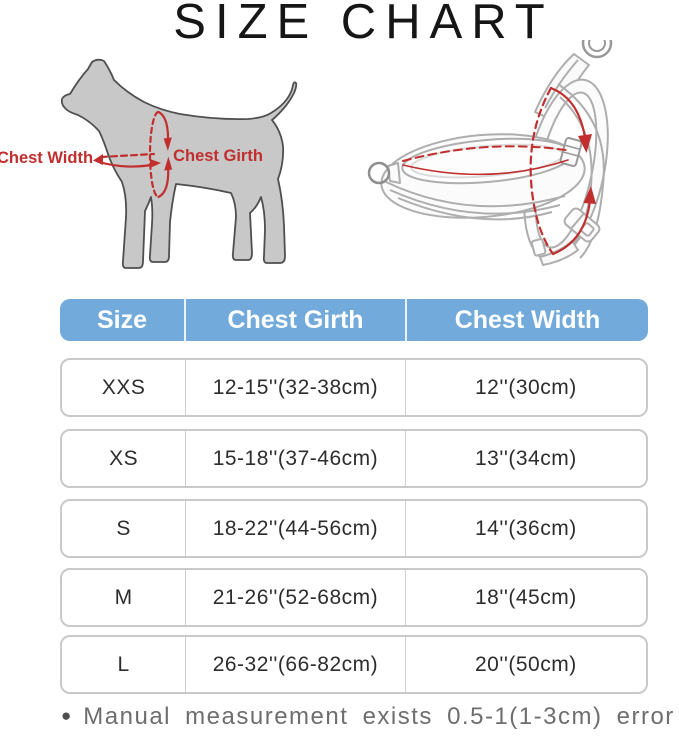 The width and height of the screenshot is (679, 744). I want to click on girth-arrow-down, so click(167, 144).